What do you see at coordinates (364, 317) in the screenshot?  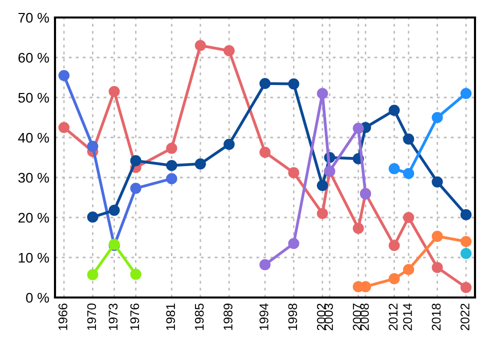 I see `x-tick-label: 2008` at bounding box center [364, 317].